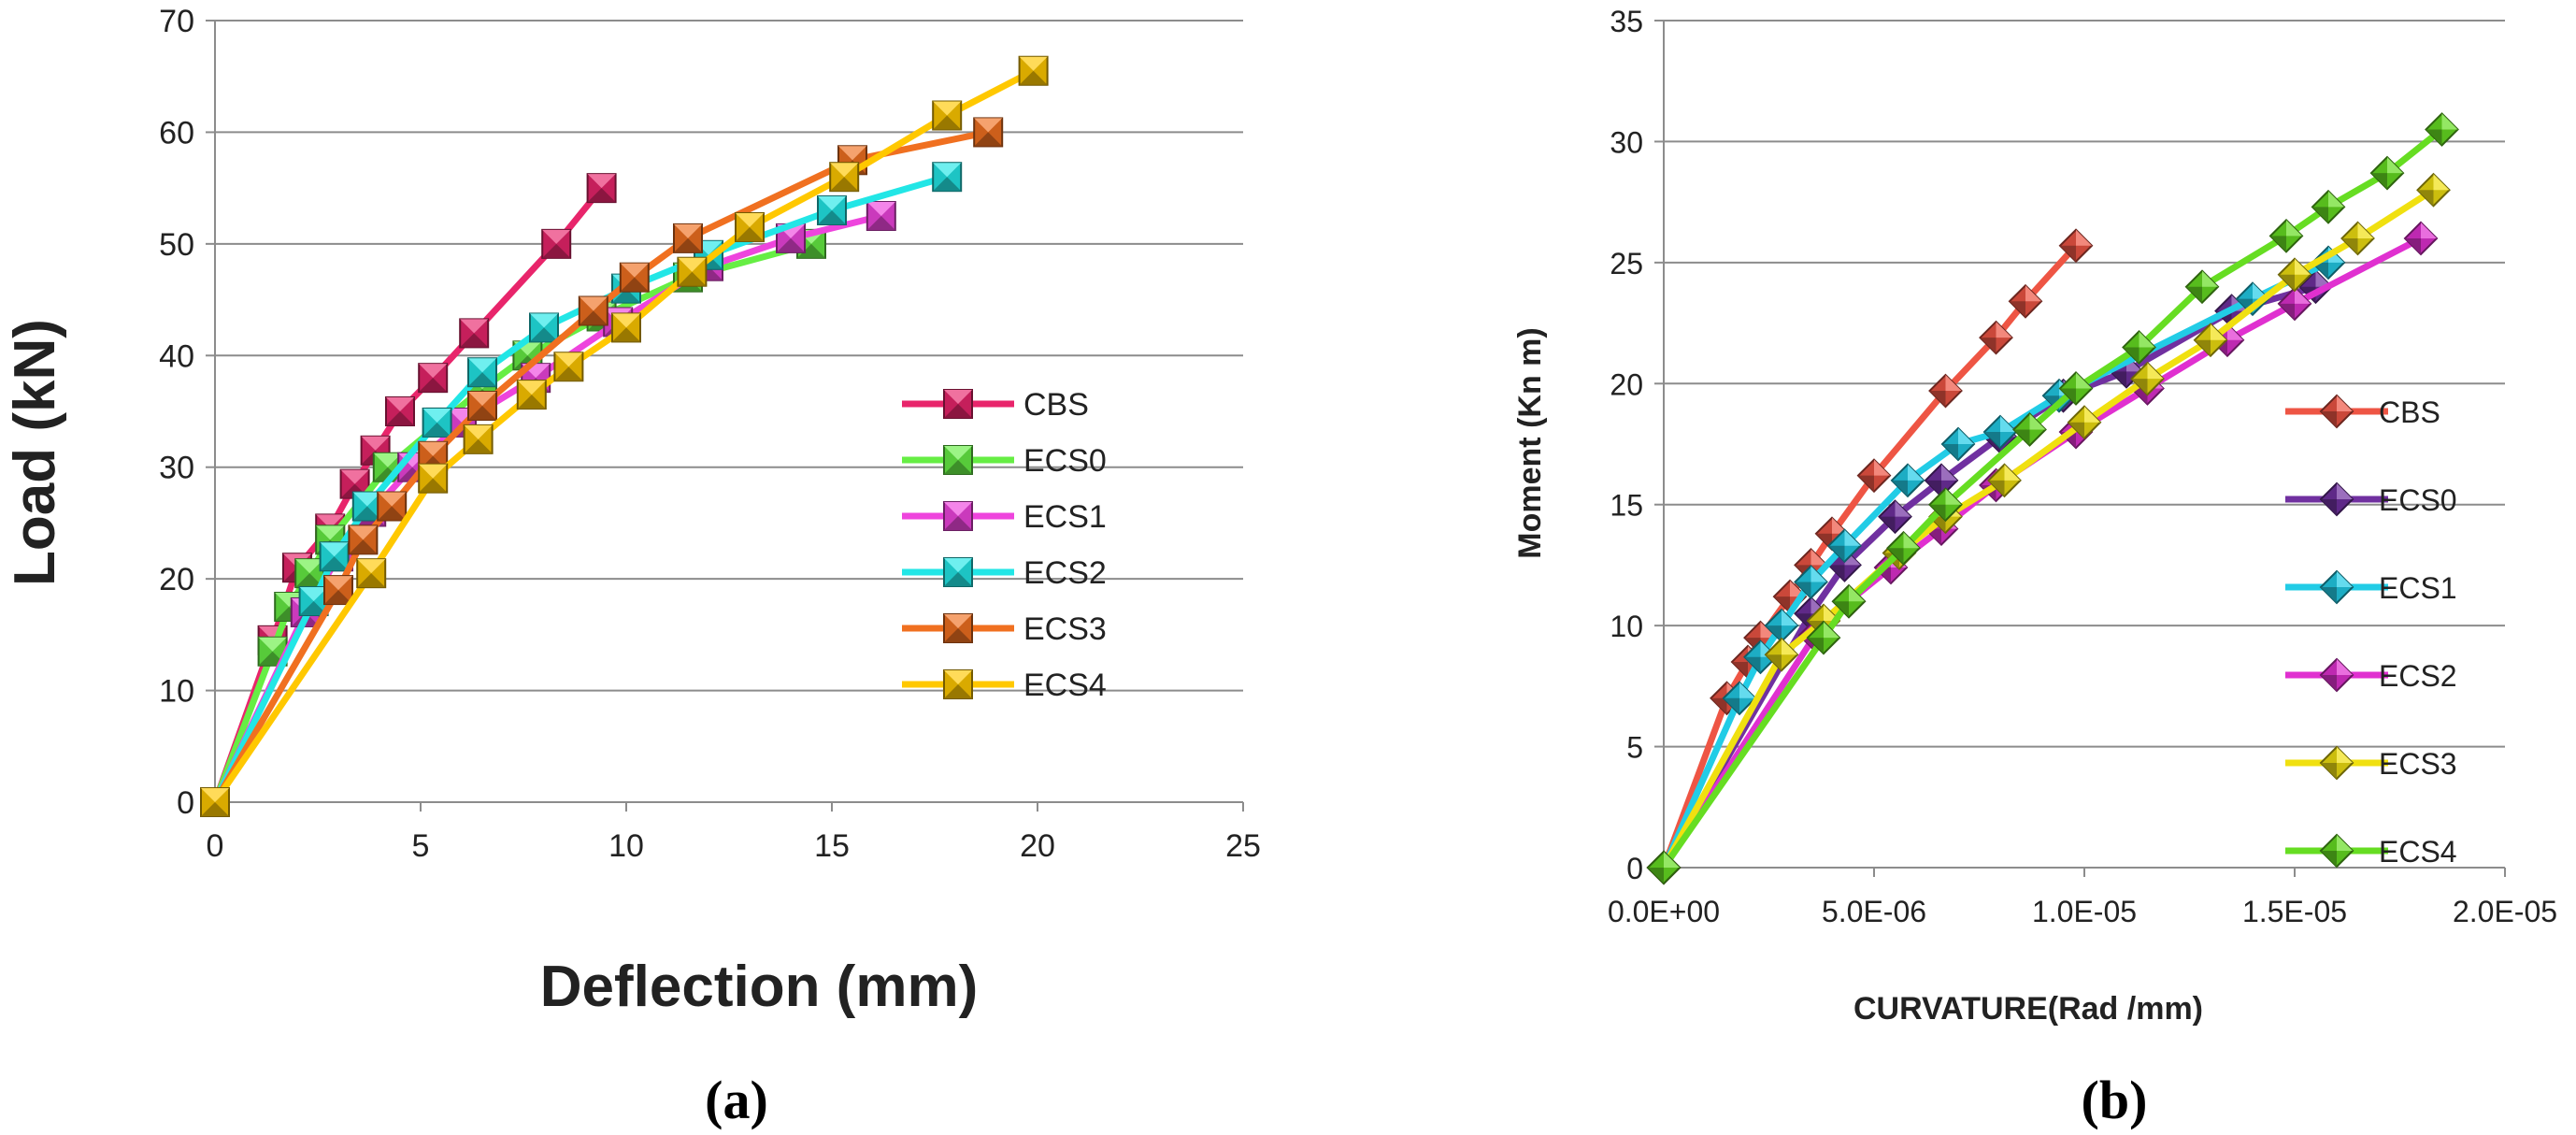 This screenshot has height=1135, width=2576. What do you see at coordinates (1626, 384) in the screenshot?
I see `y-tick-label-b: 20` at bounding box center [1626, 384].